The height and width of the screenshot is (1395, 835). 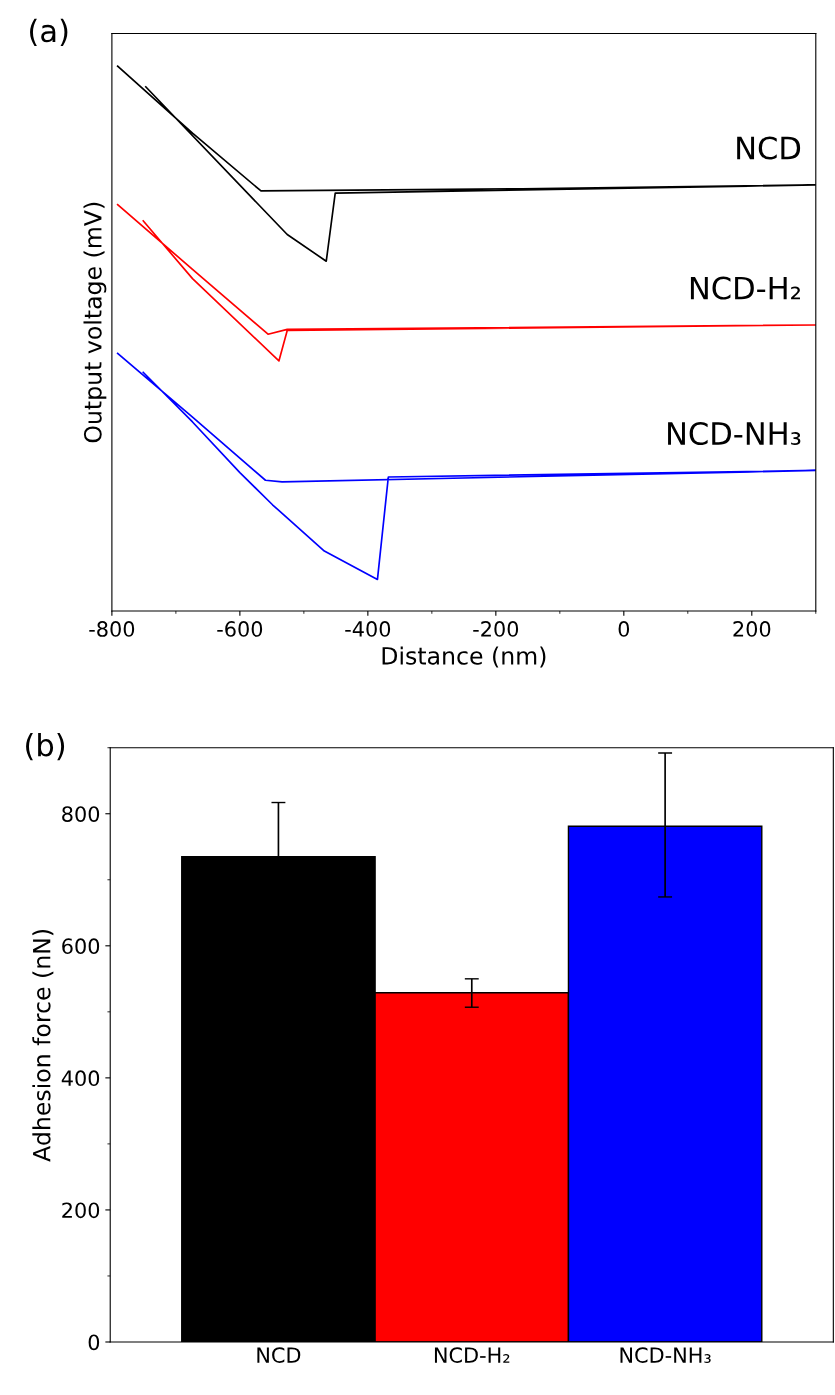 I want to click on x-tick-label: NCD, so click(x=279, y=1355).